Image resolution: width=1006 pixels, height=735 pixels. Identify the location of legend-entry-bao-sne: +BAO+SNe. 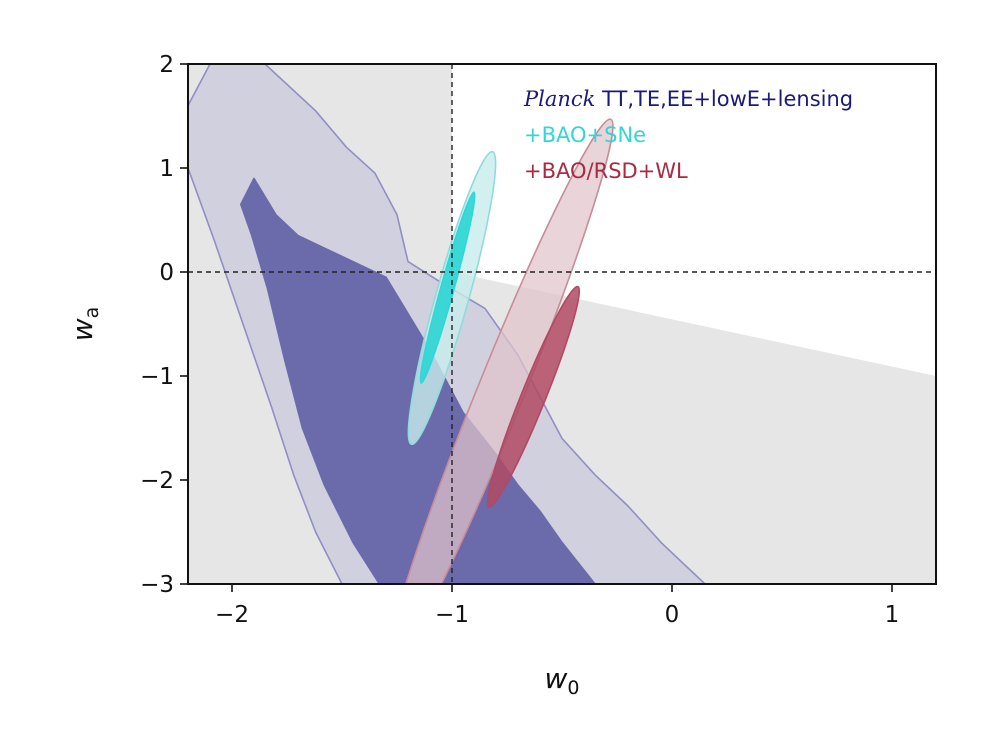
(585, 135).